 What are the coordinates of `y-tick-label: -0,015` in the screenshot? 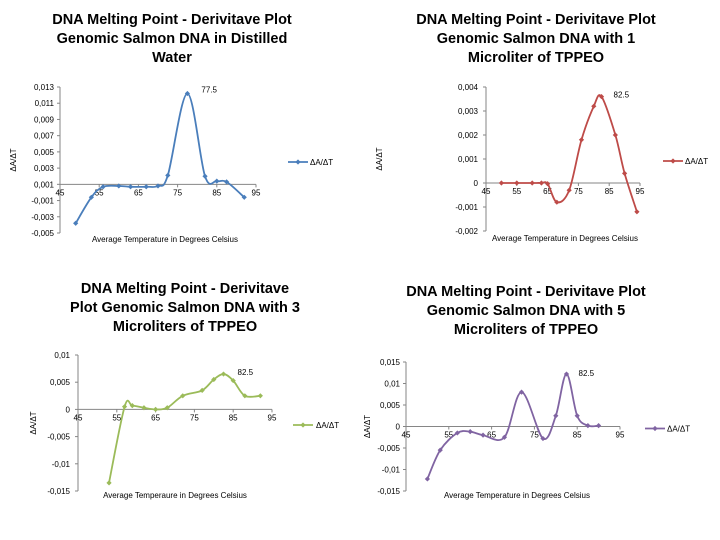 It's located at (388, 491).